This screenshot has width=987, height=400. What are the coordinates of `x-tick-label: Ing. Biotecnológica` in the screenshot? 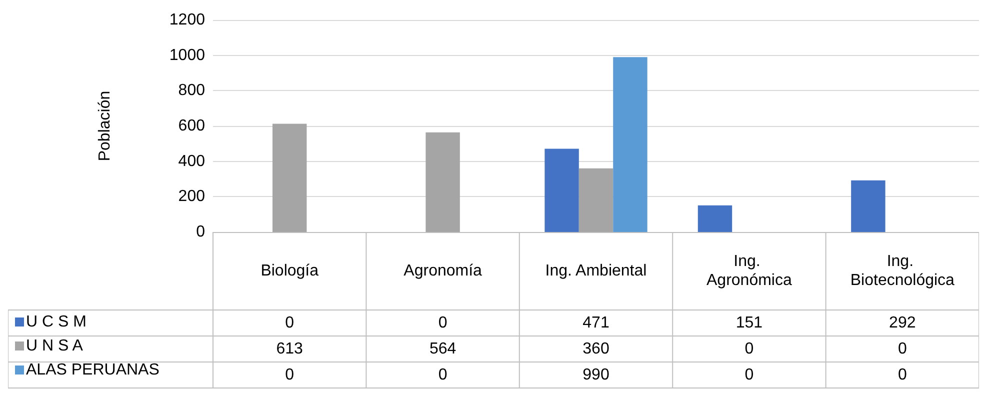 It's located at (902, 271).